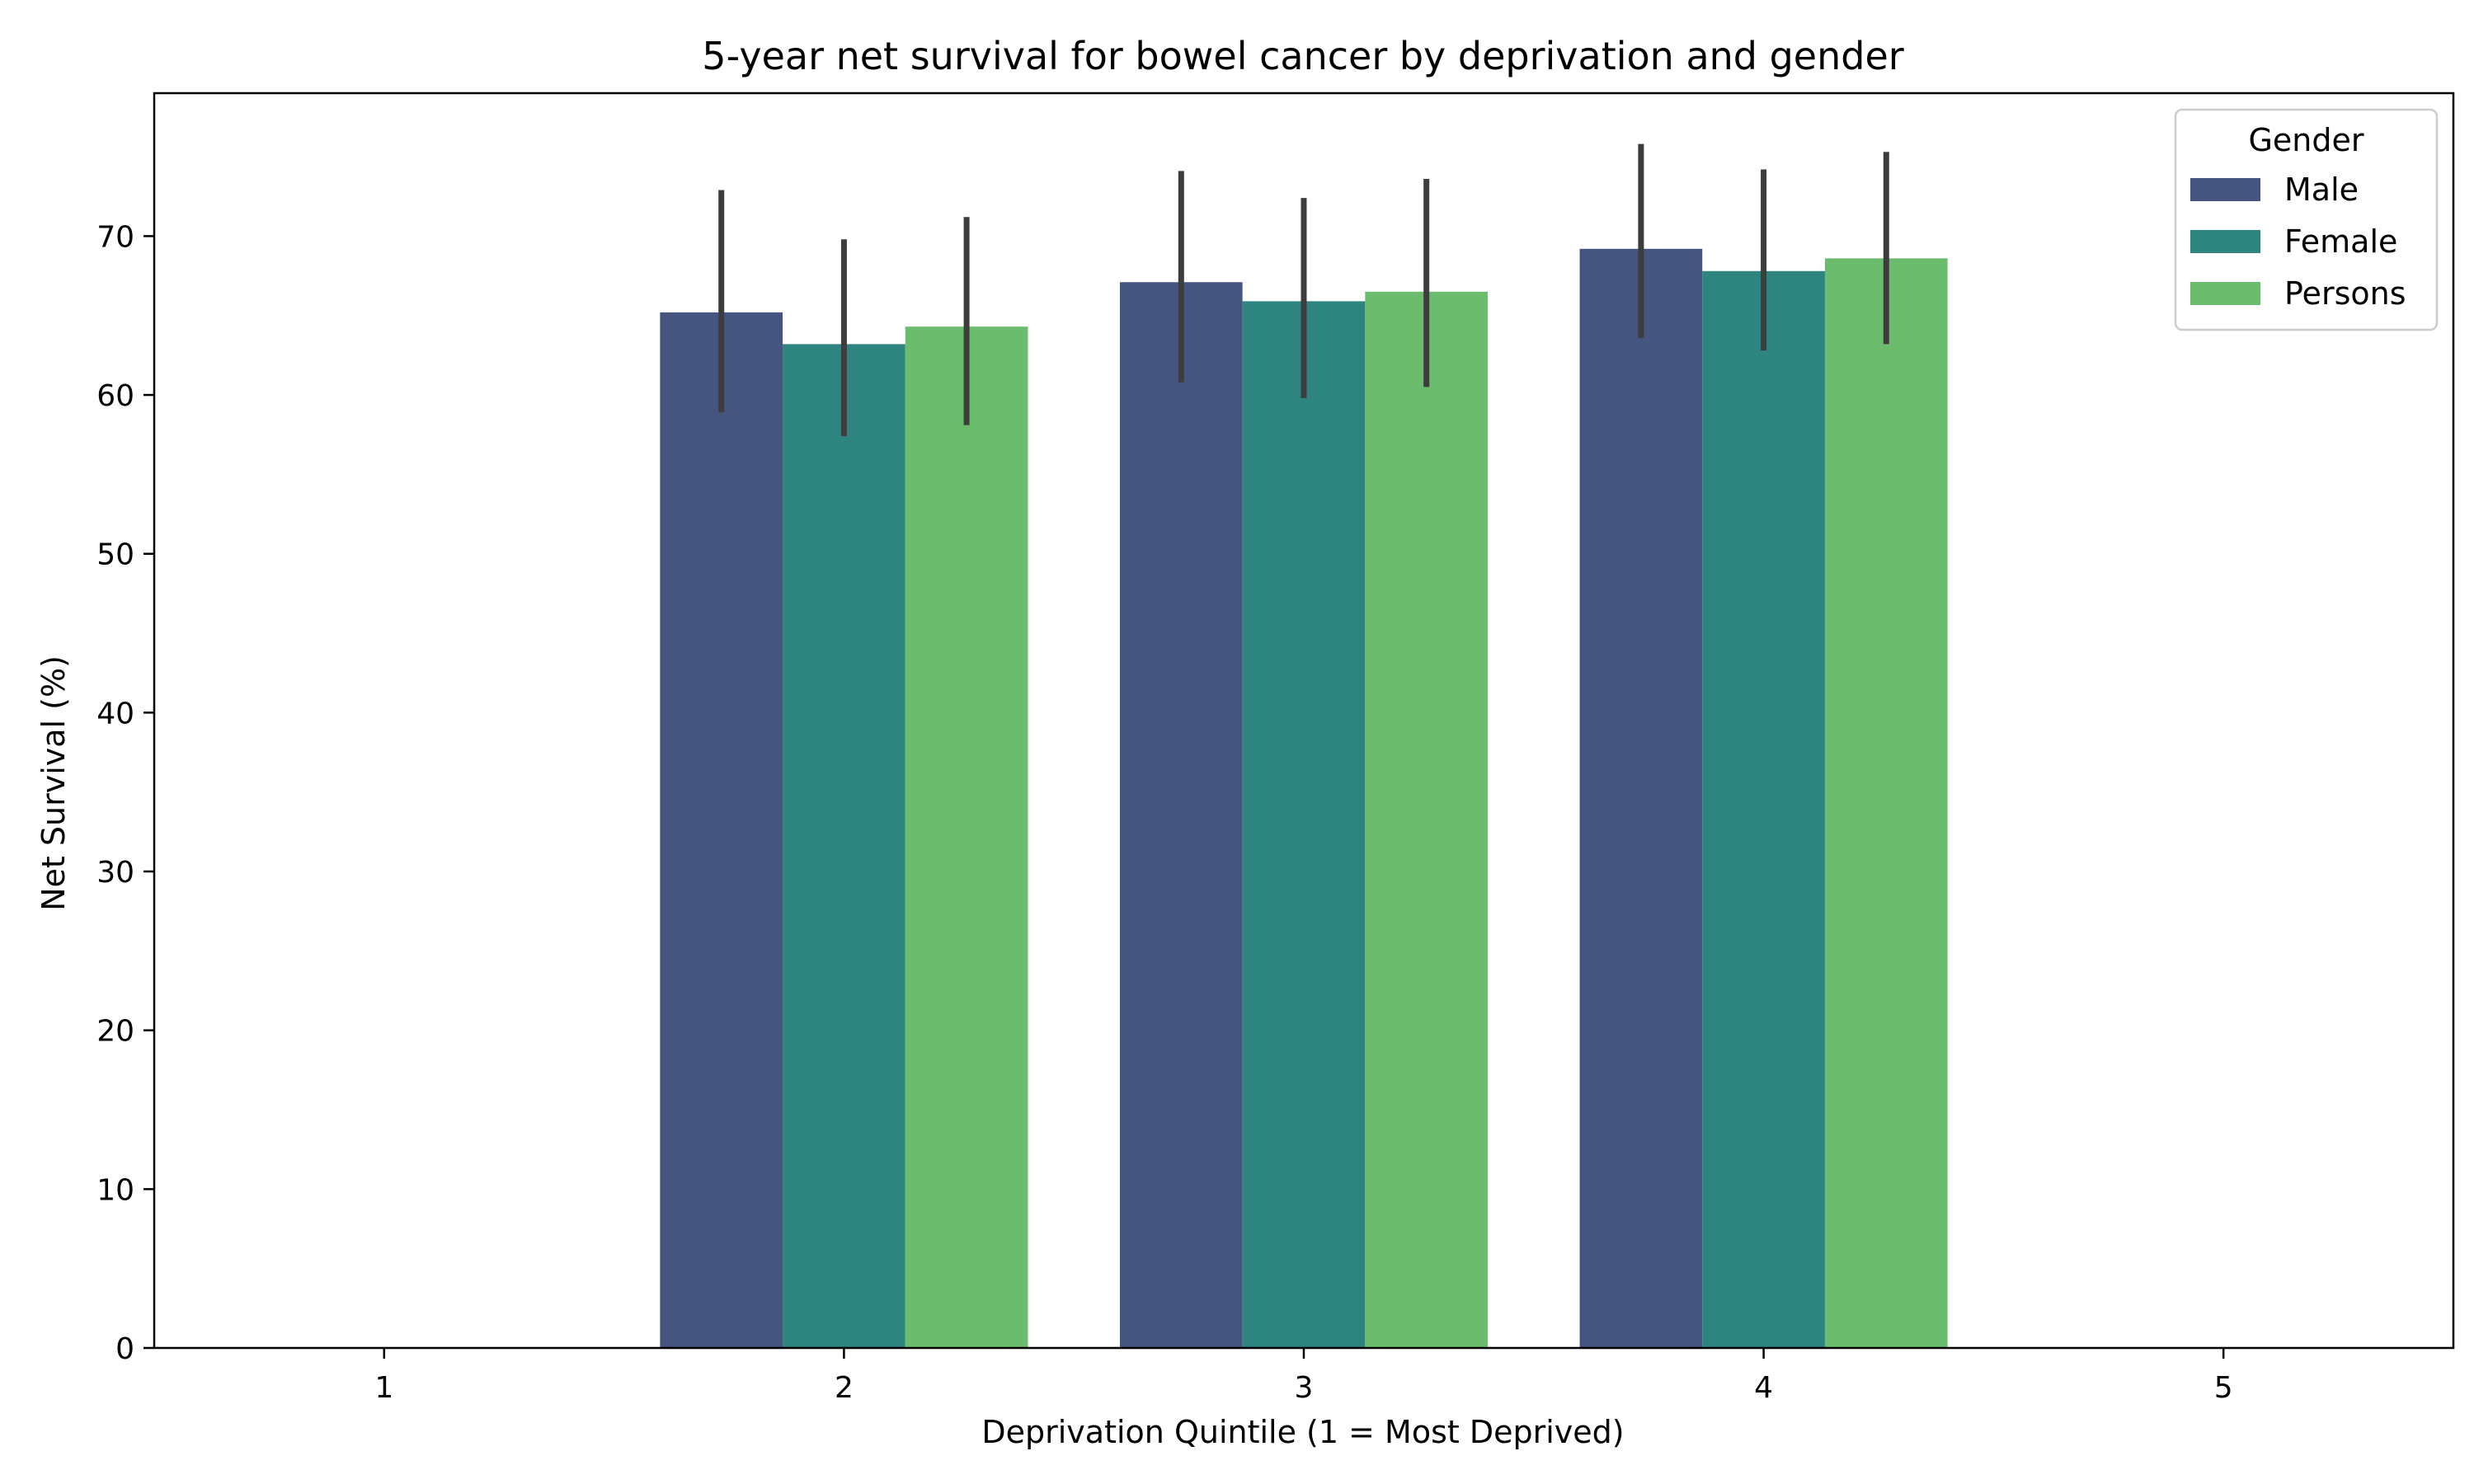  What do you see at coordinates (115, 237) in the screenshot?
I see `y-tick-label: 70` at bounding box center [115, 237].